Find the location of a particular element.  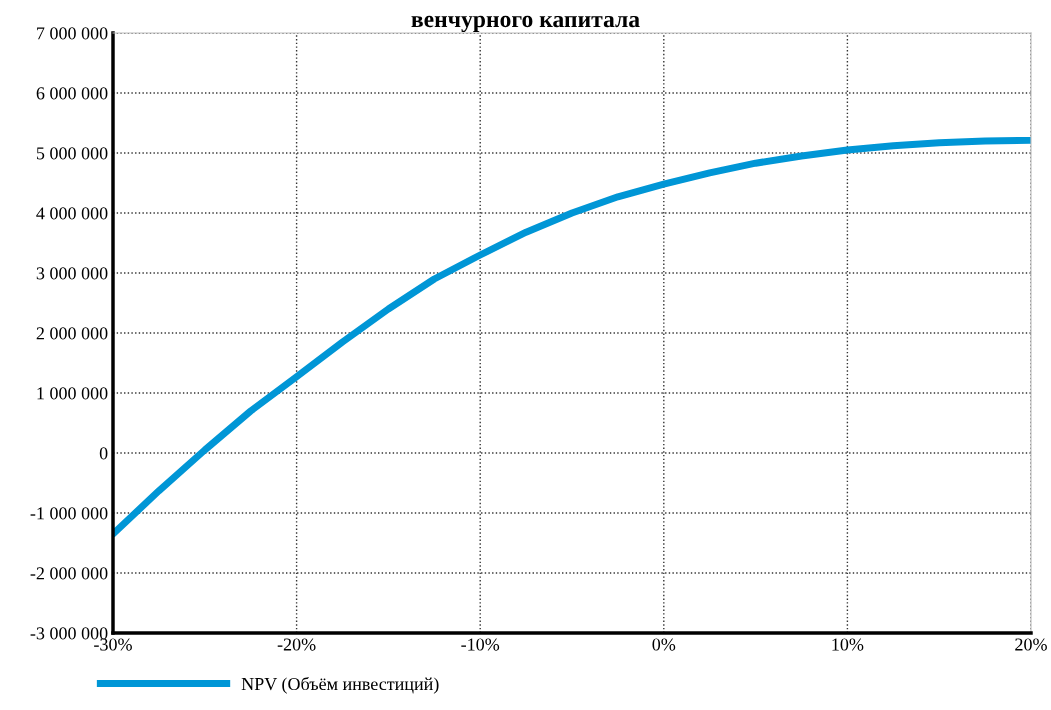

y-tick-label: 2 000 000 is located at coordinates (72, 333).